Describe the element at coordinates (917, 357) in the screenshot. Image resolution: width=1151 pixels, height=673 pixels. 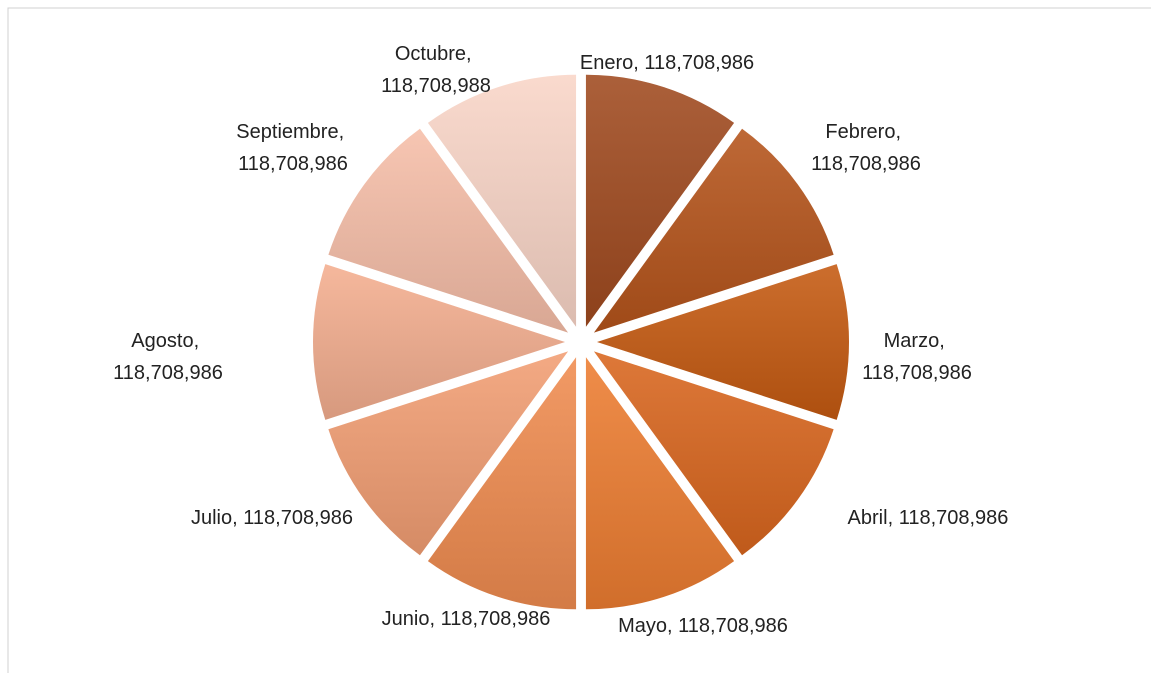
I see `data-label: Marzo, 118,708,986` at that location.